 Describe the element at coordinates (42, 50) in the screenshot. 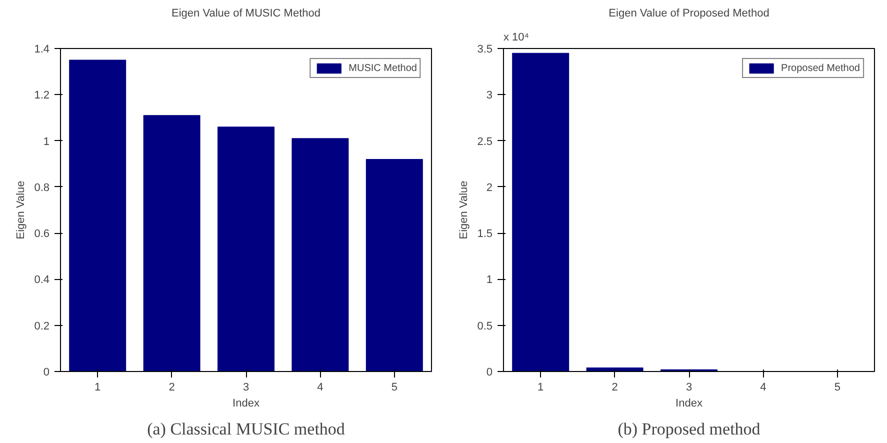

I see `y-tick-label: 1.4` at that location.